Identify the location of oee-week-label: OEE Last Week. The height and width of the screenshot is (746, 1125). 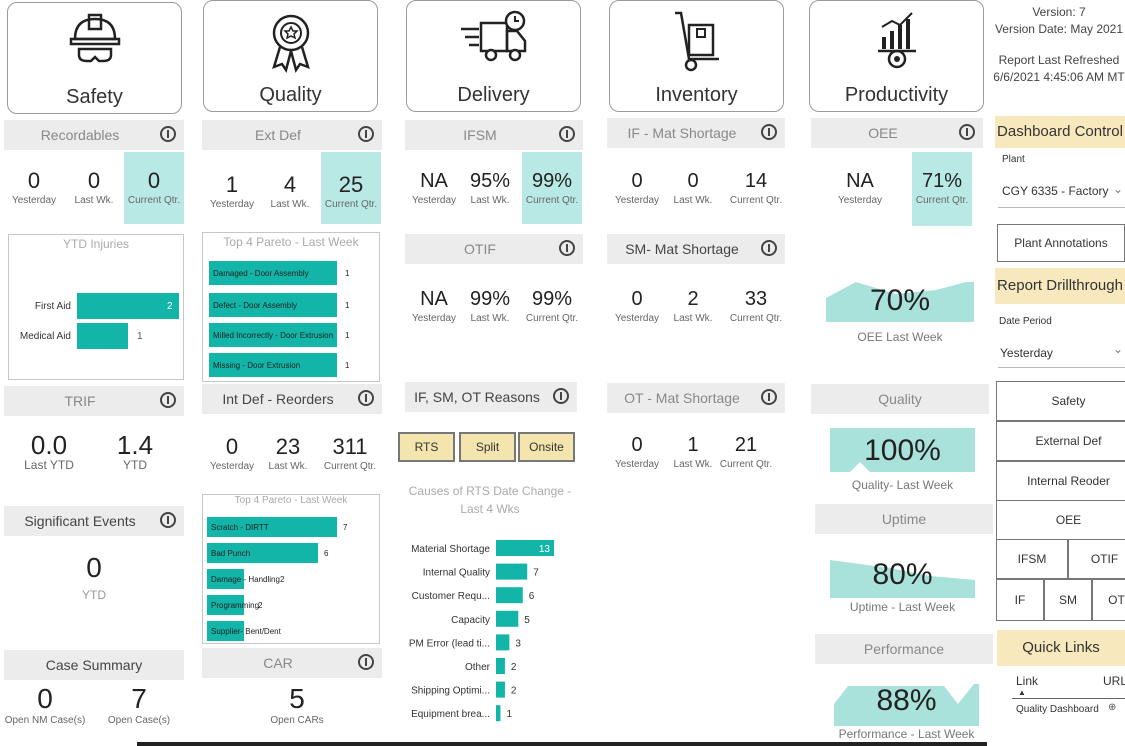
(900, 337).